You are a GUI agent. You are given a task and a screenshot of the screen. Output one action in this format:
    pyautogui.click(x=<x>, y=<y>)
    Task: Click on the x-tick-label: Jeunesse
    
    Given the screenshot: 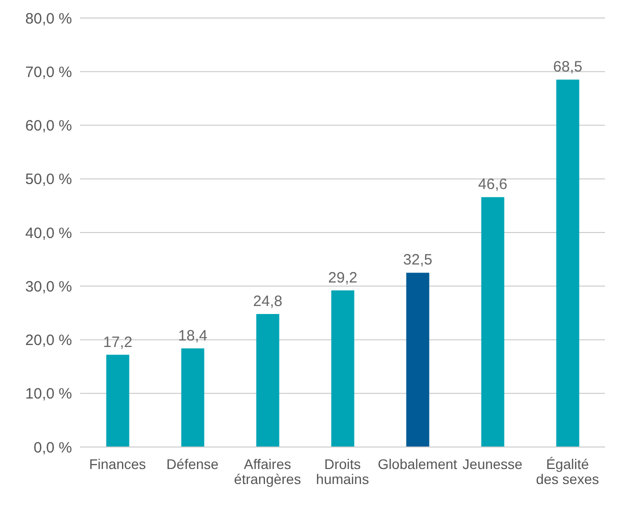 What is the action you would take?
    pyautogui.click(x=492, y=464)
    